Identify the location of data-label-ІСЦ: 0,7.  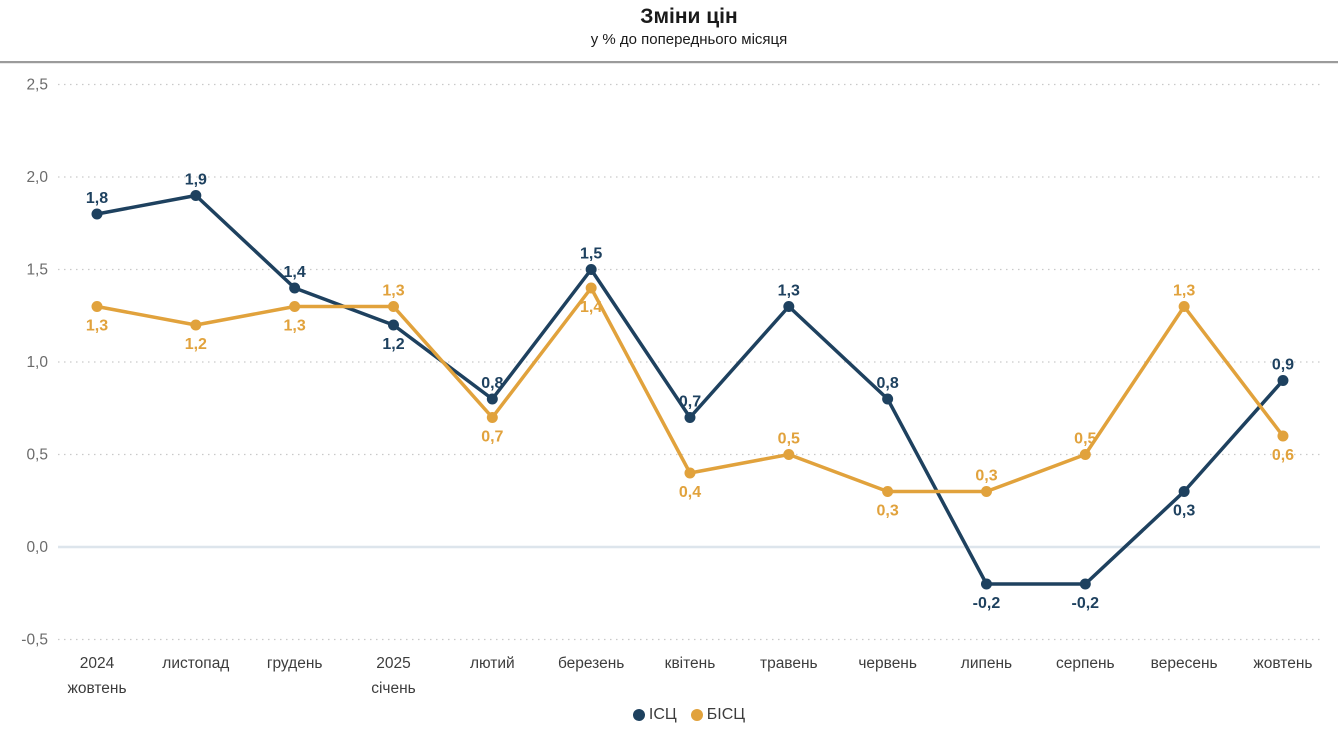
(690, 402).